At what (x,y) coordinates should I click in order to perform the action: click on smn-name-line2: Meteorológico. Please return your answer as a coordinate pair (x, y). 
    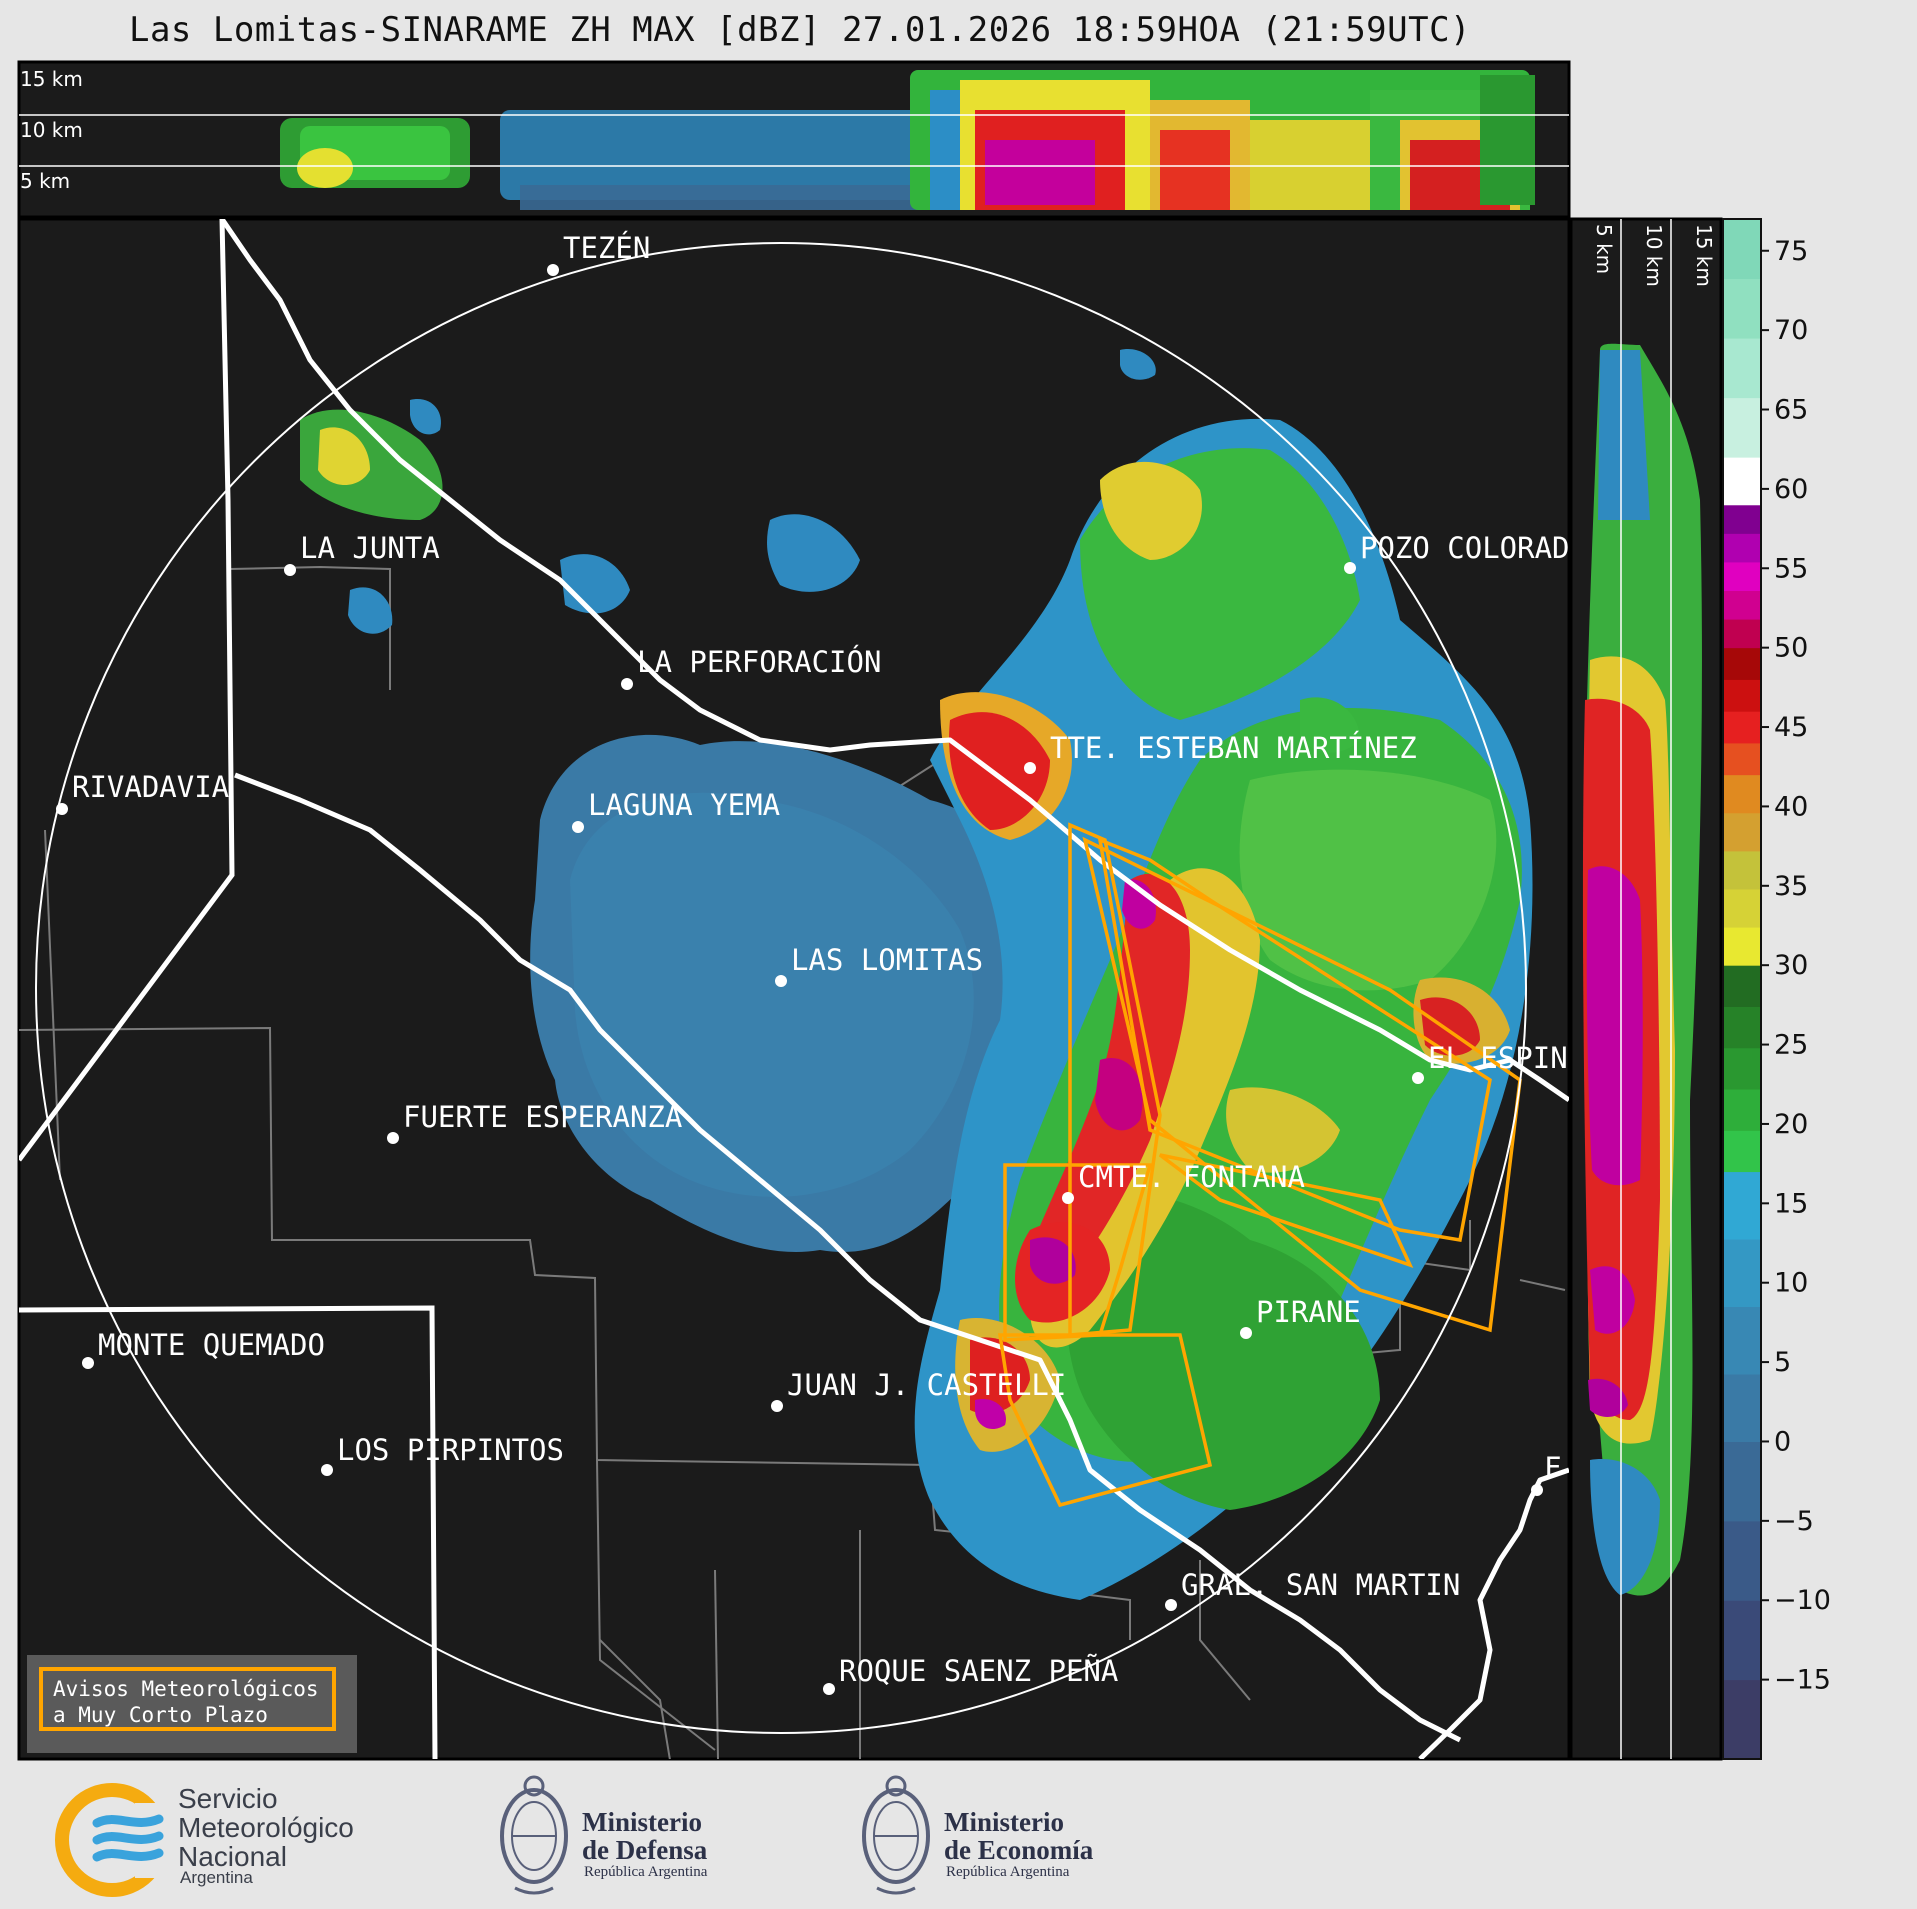
    Looking at the image, I should click on (266, 1827).